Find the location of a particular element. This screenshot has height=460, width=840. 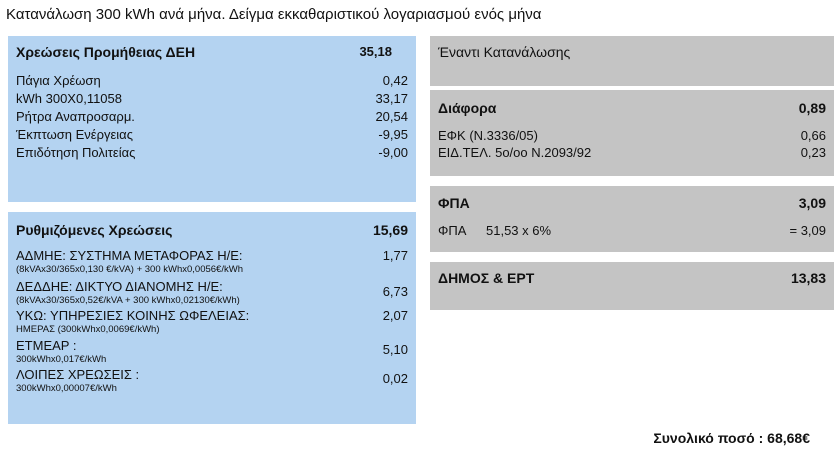

regulated-item-row: ΥΚΩ: ΥΠΗΡΕΣΙΕΣ ΚΟΙΝΗΣ ΩΦΕΛΕΙΑΣ: 2,07 is located at coordinates (212, 315).